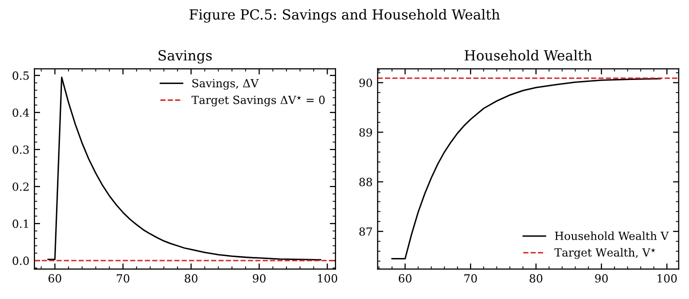  What do you see at coordinates (21, 112) in the screenshot?
I see `y-tick-label: 0.4` at bounding box center [21, 112].